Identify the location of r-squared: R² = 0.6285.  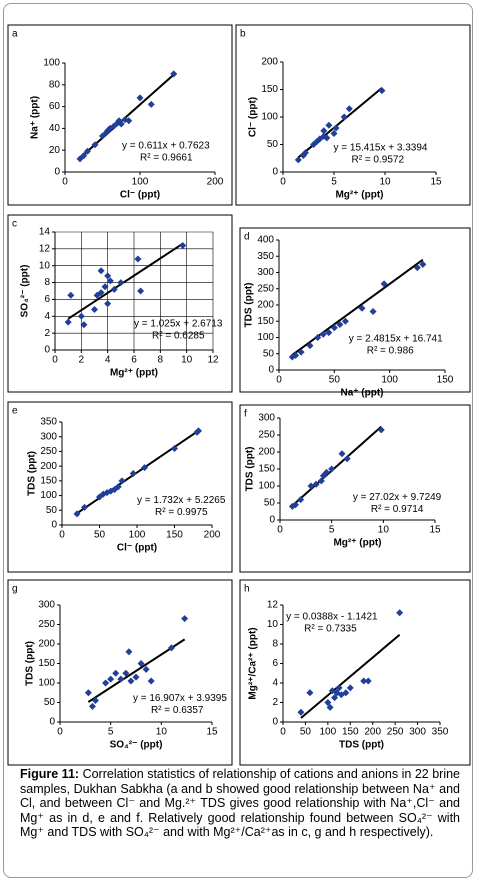
(178, 336).